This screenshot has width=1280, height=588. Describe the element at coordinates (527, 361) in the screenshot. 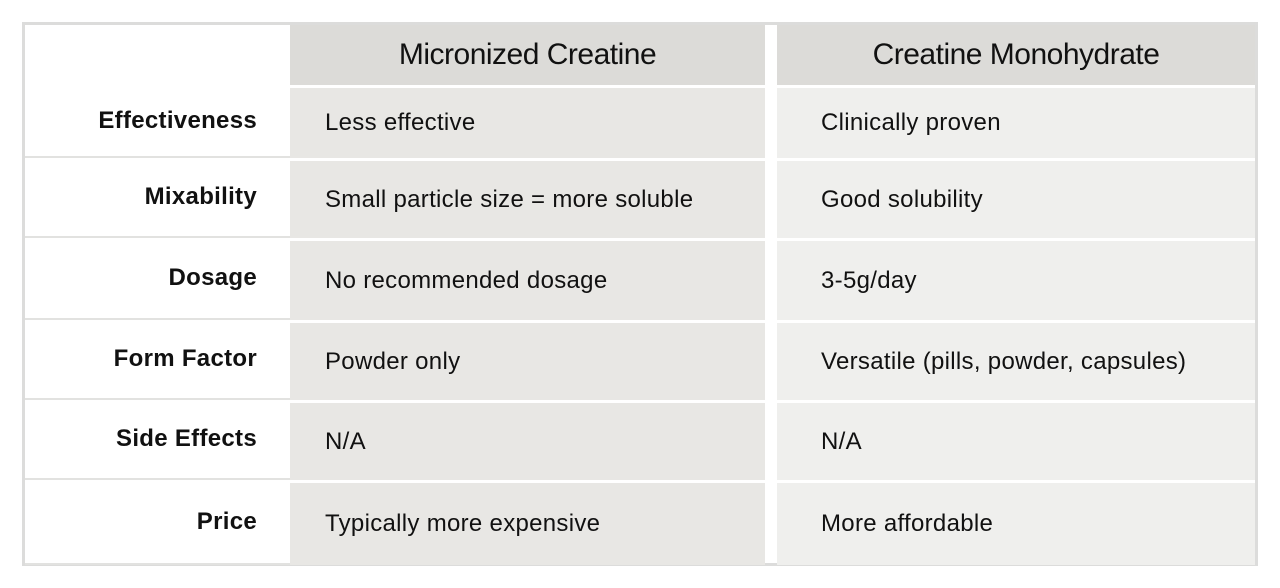

I see `table-cell: Powder only` at that location.